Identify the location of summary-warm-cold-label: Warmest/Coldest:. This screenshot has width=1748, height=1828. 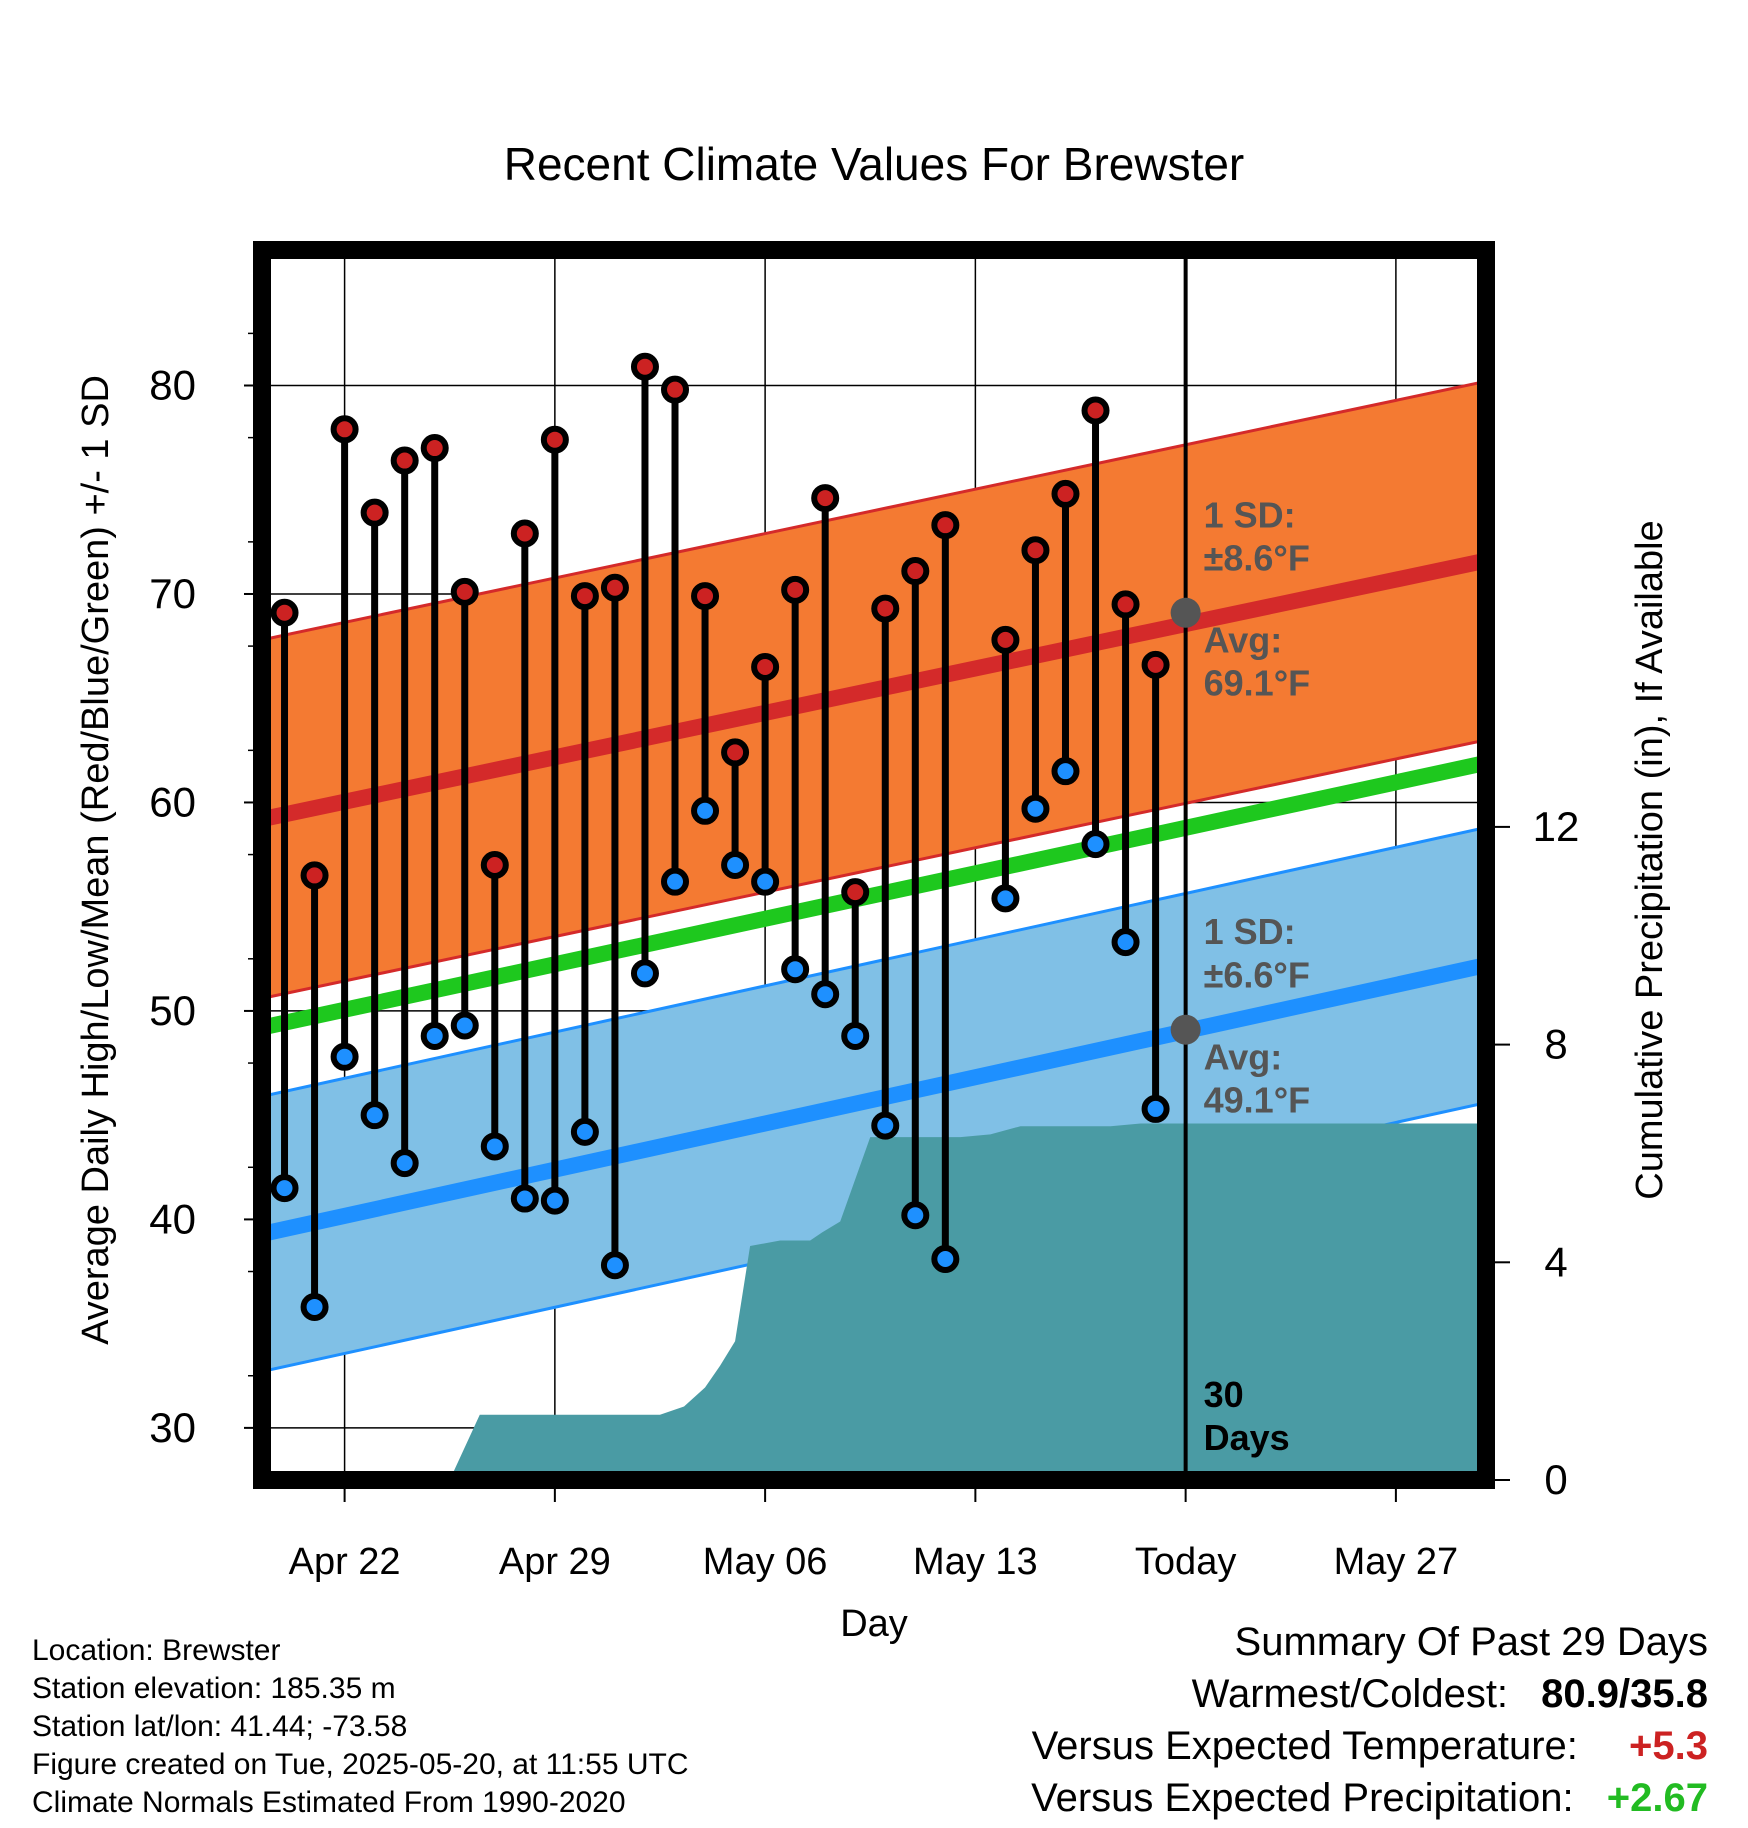
(1350, 1694).